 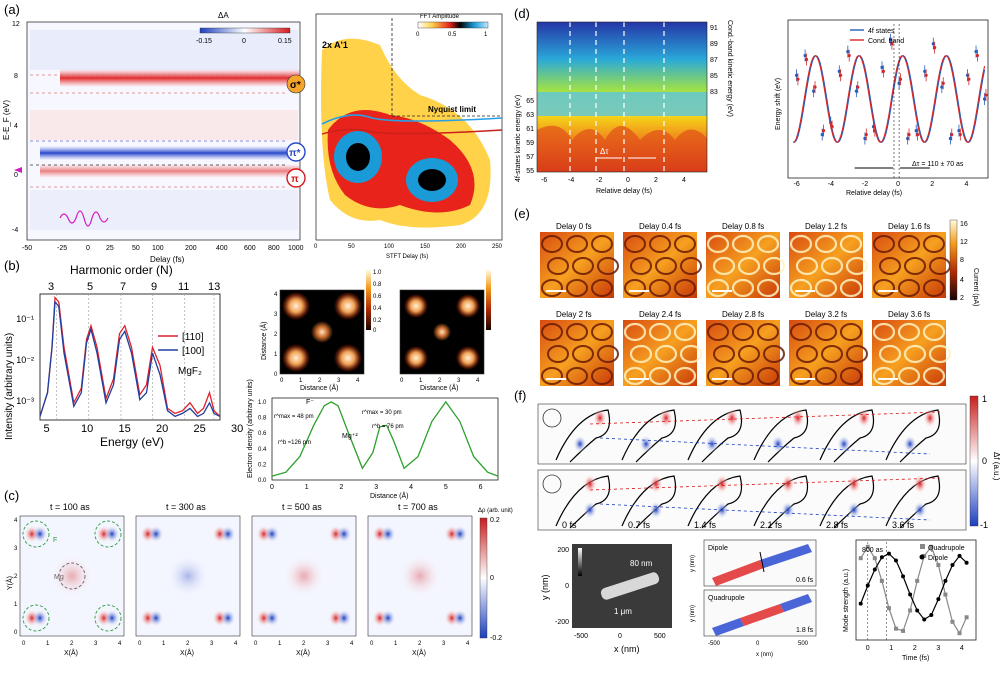 What do you see at coordinates (881, 184) in the screenshot?
I see `d-shift-xticks: -6 -4 -2 0 2 4` at bounding box center [881, 184].